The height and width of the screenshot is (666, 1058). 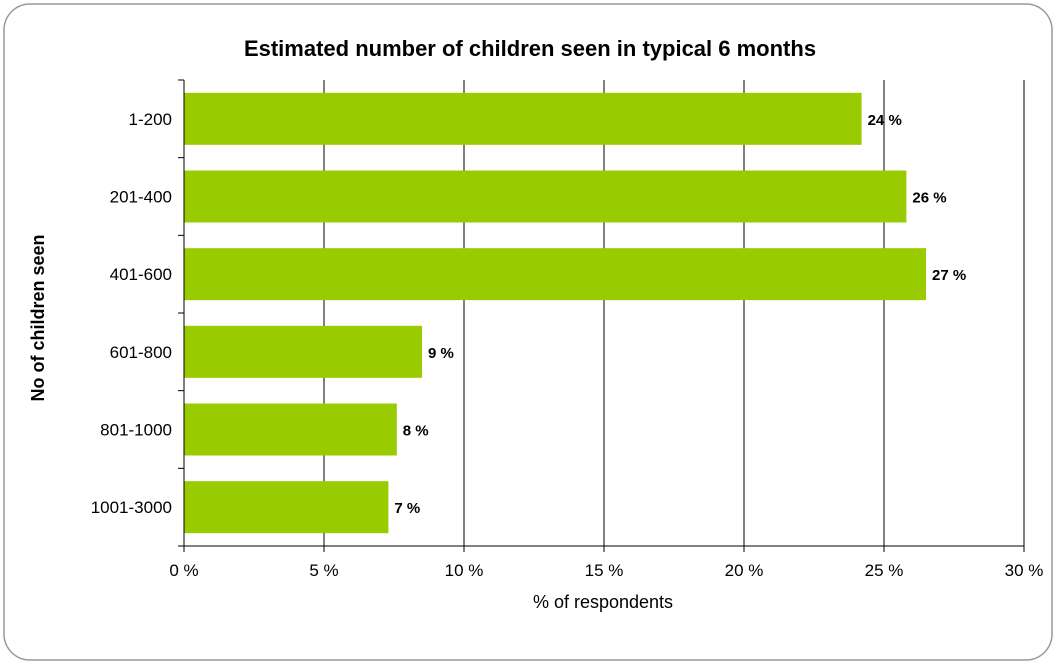 I want to click on y-category-label: 601-800, so click(x=141, y=352).